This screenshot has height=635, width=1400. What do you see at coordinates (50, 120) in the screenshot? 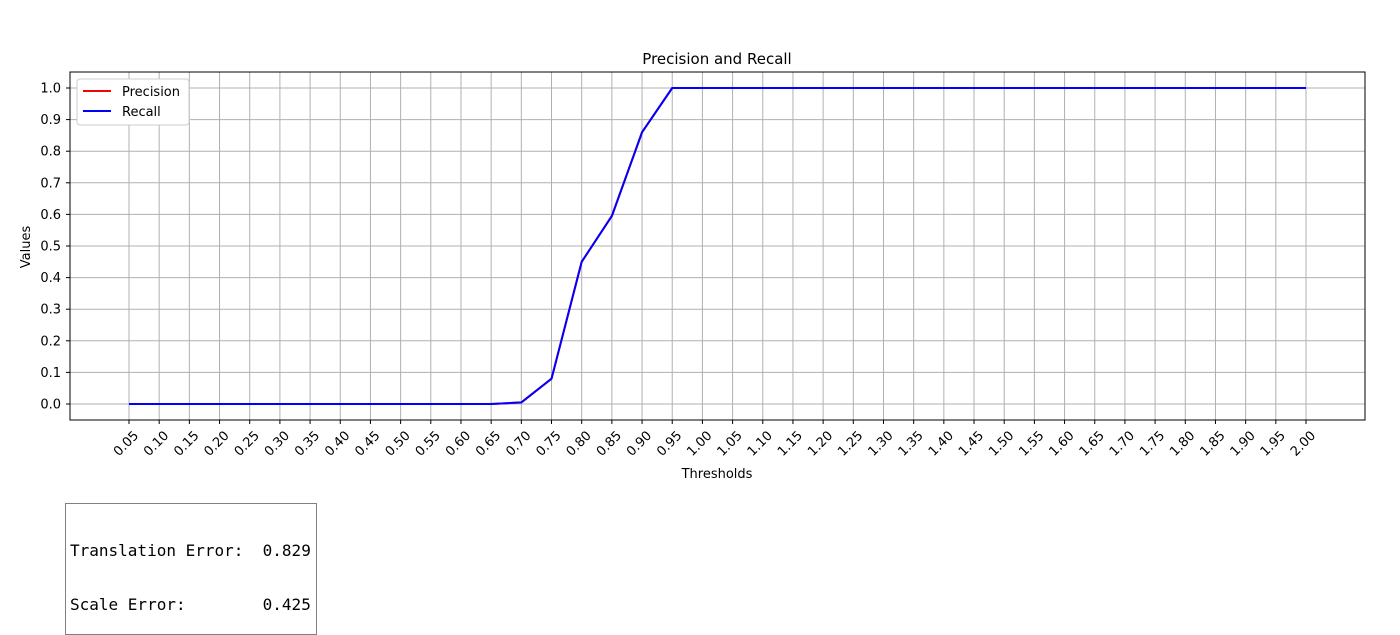
I see `y-tick-label: 0.9` at bounding box center [50, 120].